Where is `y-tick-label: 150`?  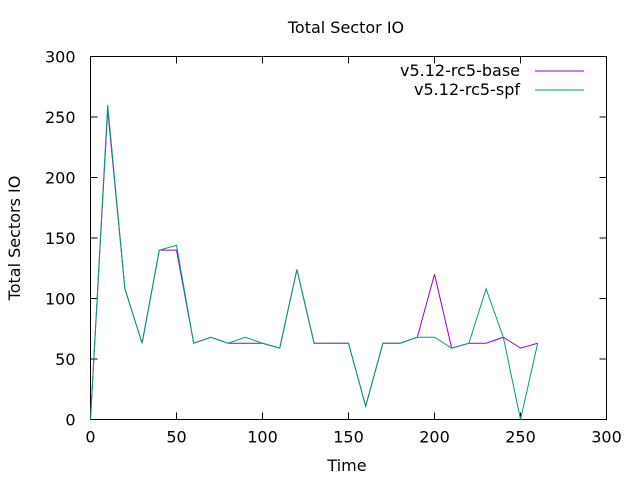
y-tick-label: 150 is located at coordinates (60, 238).